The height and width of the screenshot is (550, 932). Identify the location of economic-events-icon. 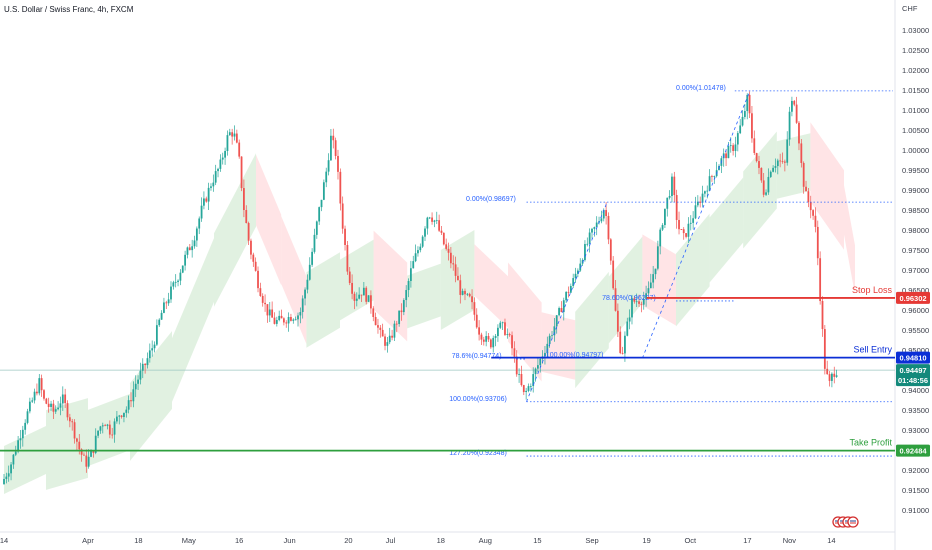
(845, 522).